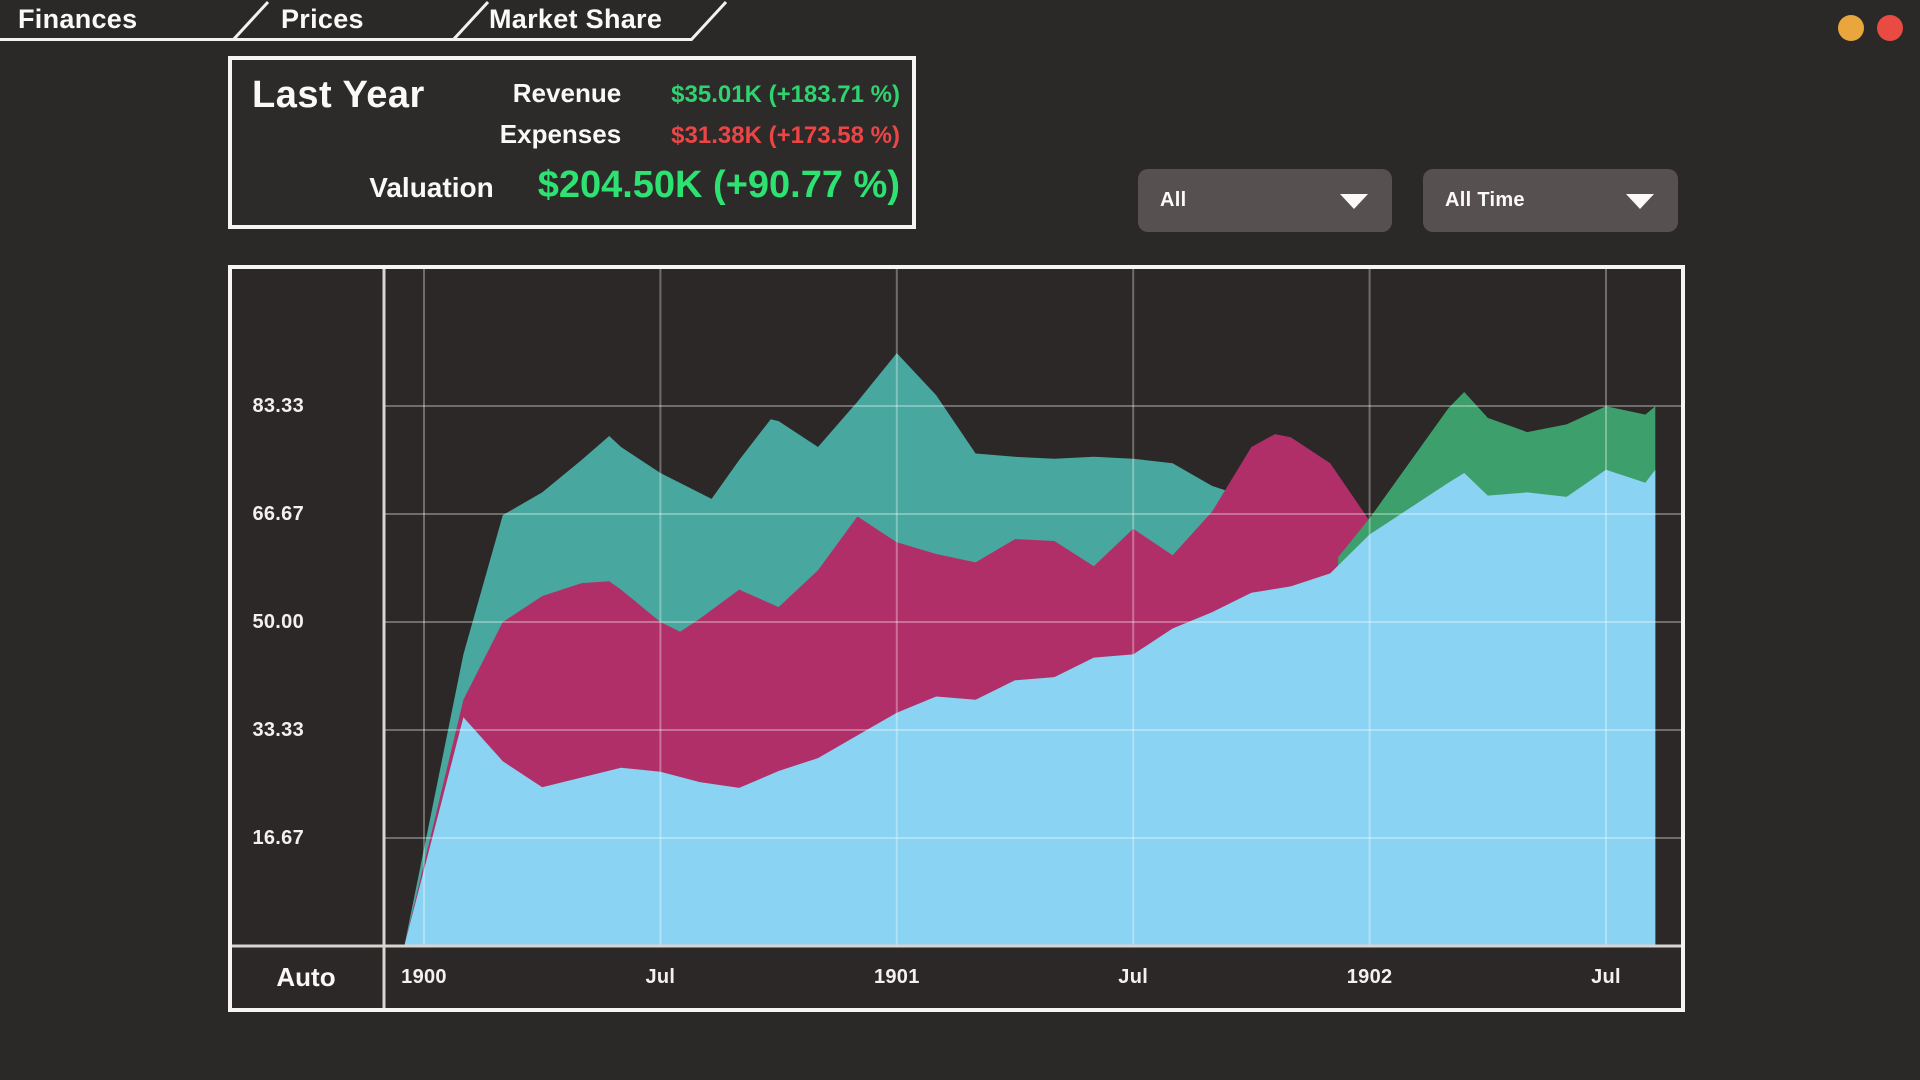  What do you see at coordinates (1550, 200) in the screenshot?
I see `filter-dropdown-timerange: All Time` at bounding box center [1550, 200].